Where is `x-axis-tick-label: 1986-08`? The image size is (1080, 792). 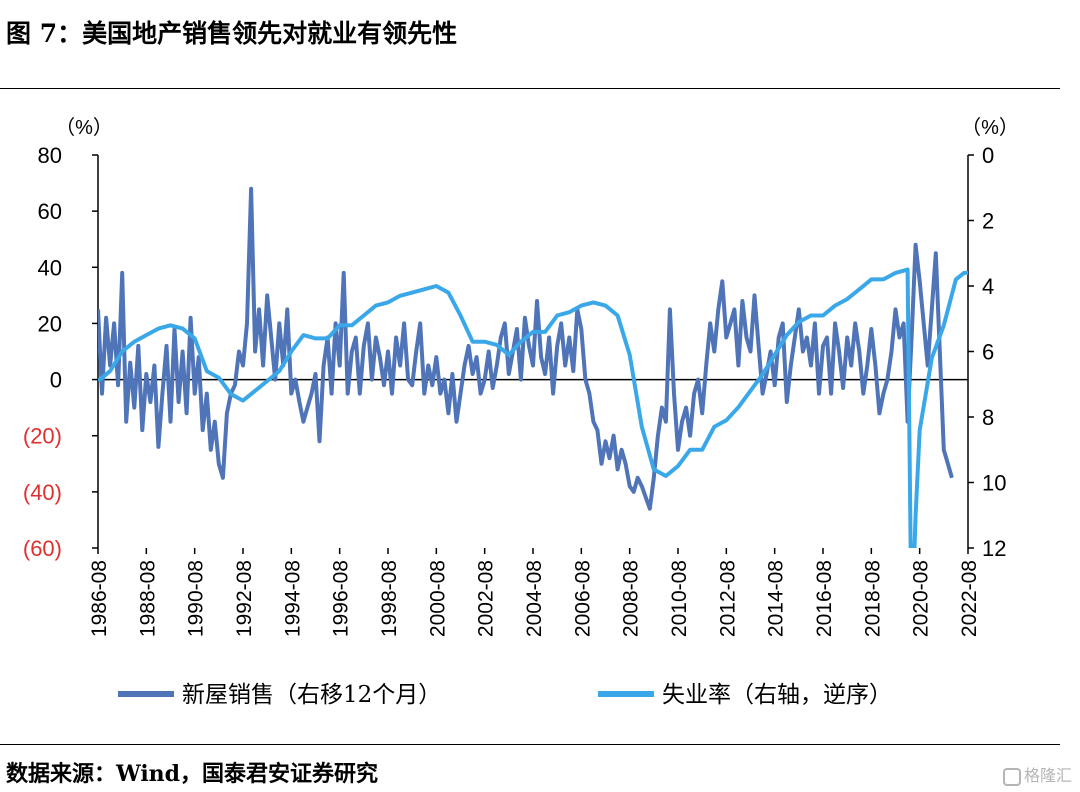 x-axis-tick-label: 1986-08 is located at coordinates (99, 598).